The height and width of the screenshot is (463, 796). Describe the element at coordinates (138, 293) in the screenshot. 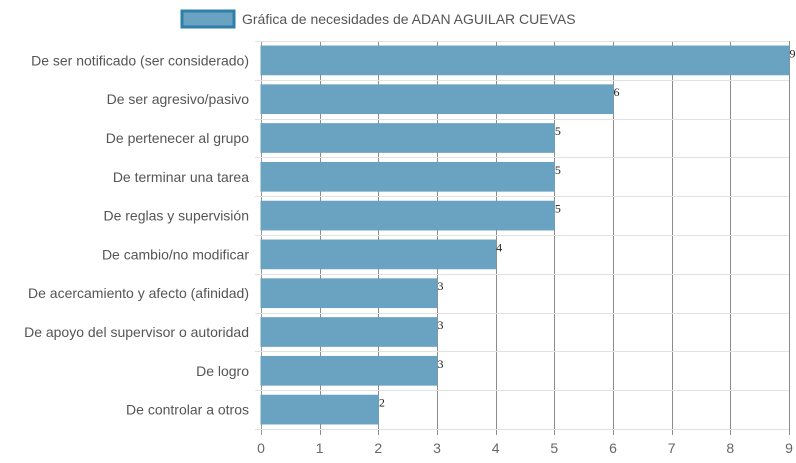

I see `category-label: De acercamiento y afecto (afinidad)` at that location.